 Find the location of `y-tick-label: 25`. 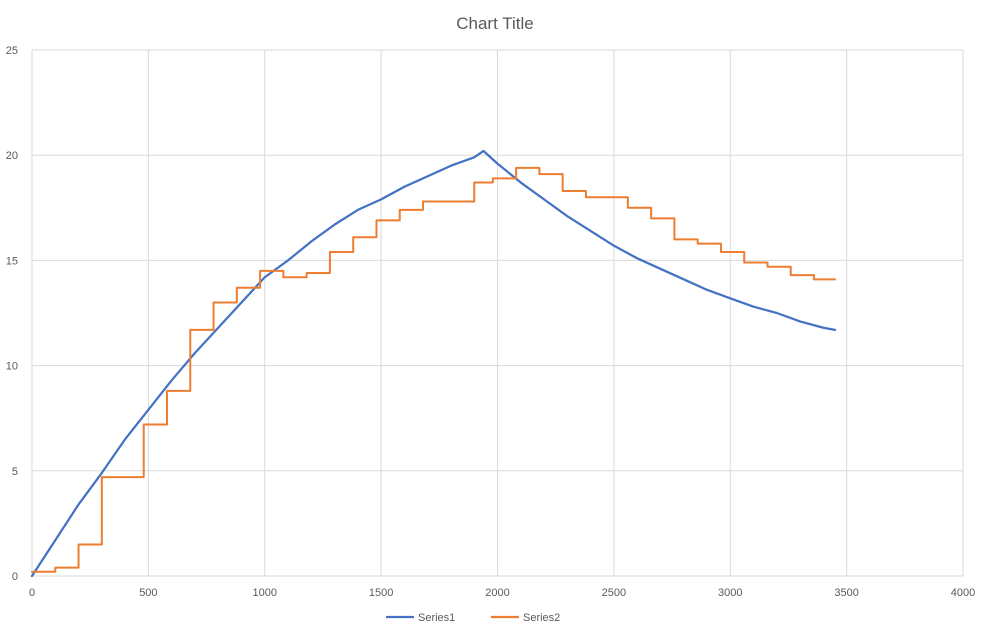

y-tick-label: 25 is located at coordinates (12, 51).